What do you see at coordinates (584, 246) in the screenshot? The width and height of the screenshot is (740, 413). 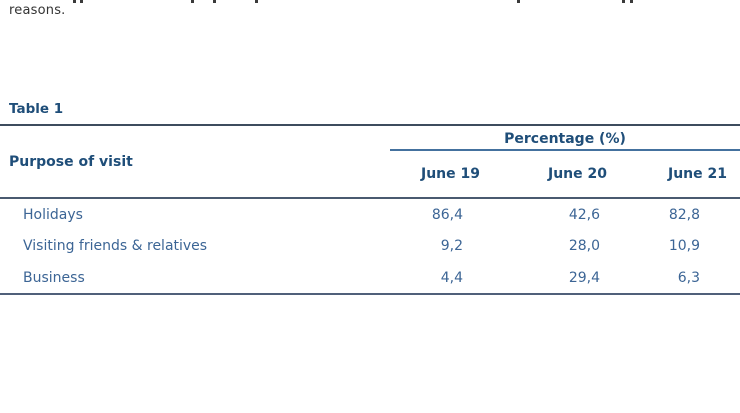 I see `cell-value: 28,0` at bounding box center [584, 246].